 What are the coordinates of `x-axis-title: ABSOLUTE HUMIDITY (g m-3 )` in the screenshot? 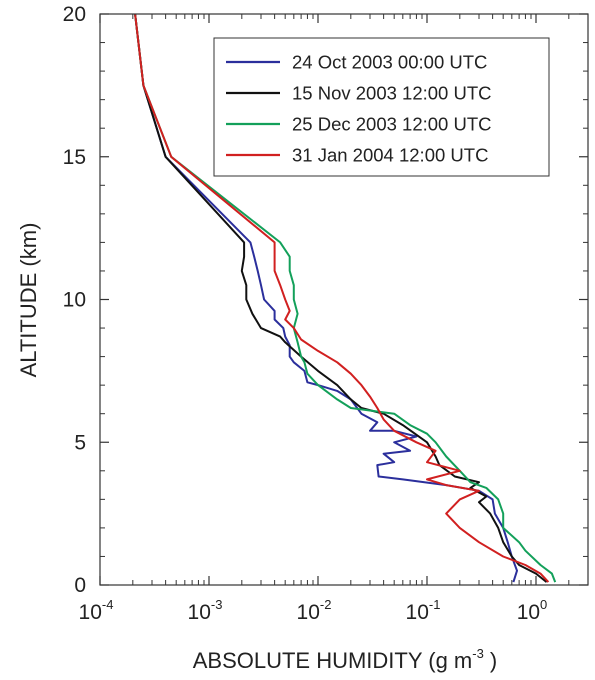 It's located at (345, 659).